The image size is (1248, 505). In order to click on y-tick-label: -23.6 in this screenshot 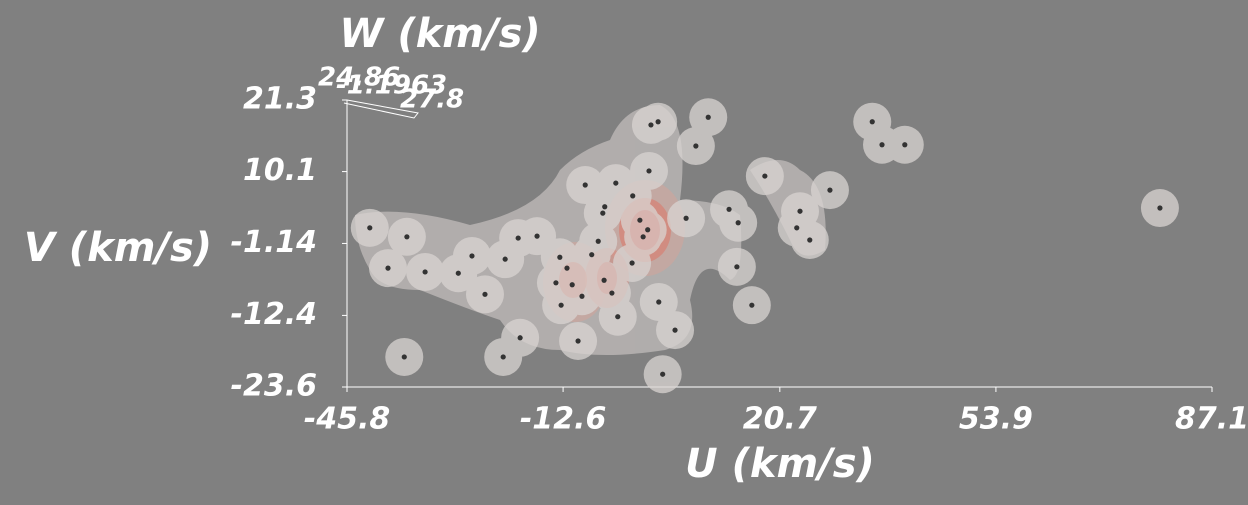, I will do `click(274, 386)`.